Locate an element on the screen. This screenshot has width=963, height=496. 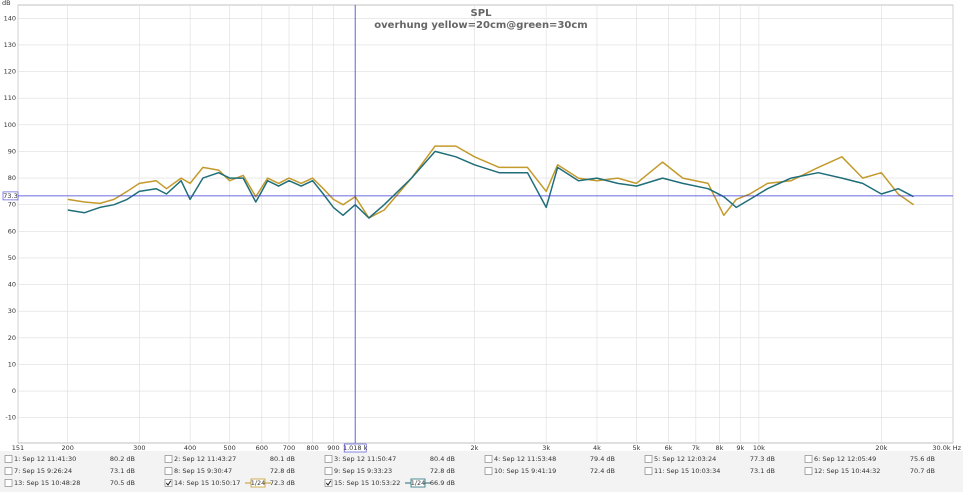
x-tick-label: 7k is located at coordinates (696, 448).